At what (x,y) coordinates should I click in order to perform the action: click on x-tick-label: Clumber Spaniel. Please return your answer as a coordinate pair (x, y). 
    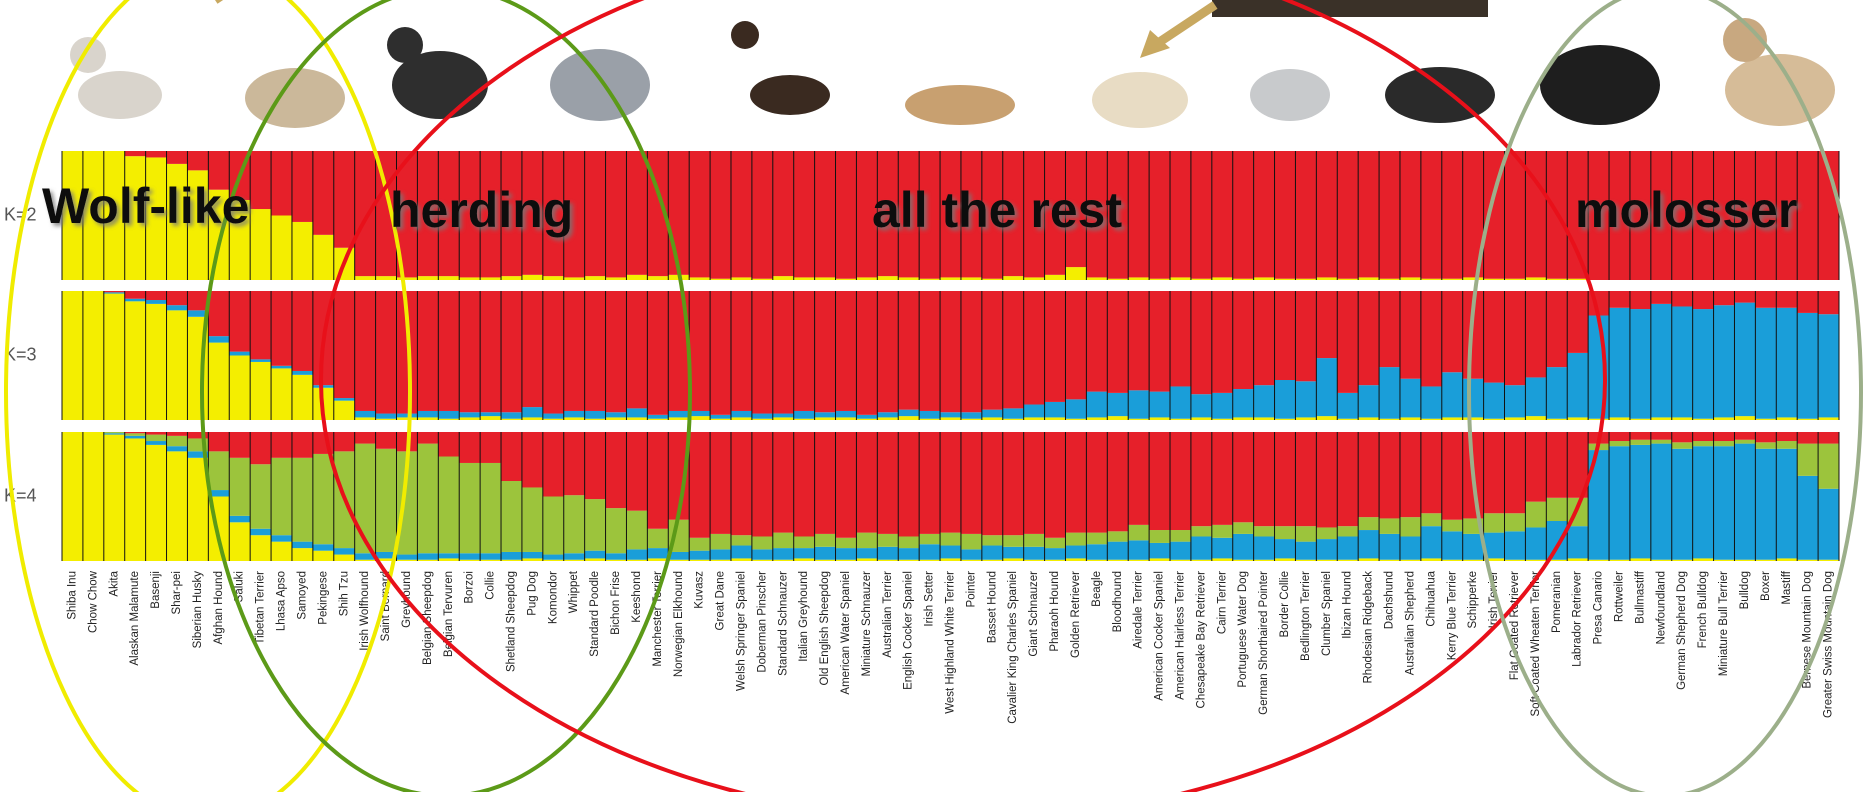
    Looking at the image, I should click on (1327, 613).